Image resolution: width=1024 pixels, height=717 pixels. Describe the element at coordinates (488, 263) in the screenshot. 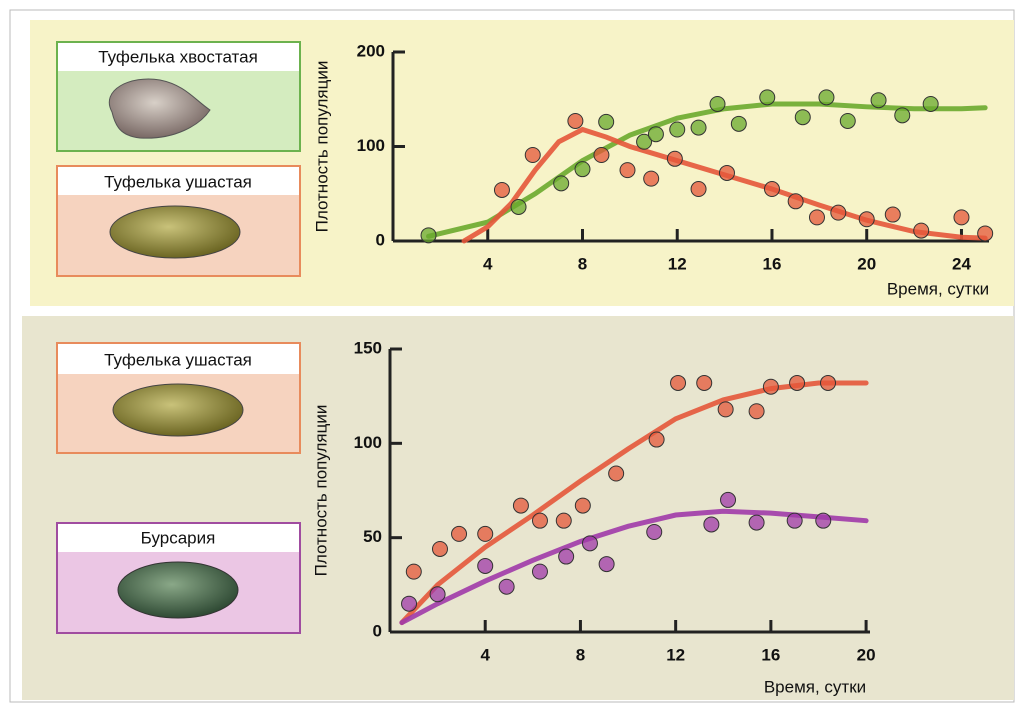

I see `x-tick-label: 4` at that location.